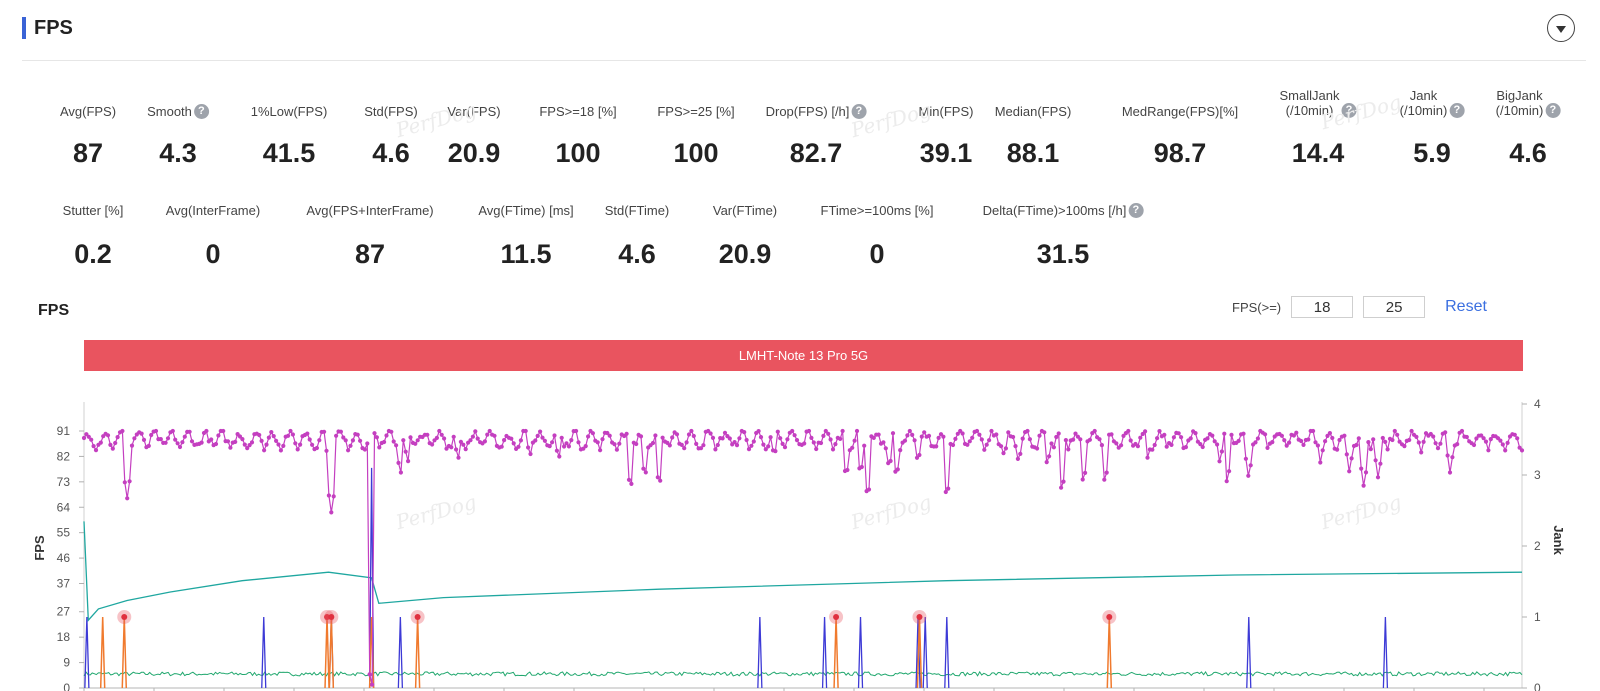 Image resolution: width=1600 pixels, height=691 pixels. What do you see at coordinates (474, 111) in the screenshot?
I see `metric-label-text: Var(FPS)` at bounding box center [474, 111].